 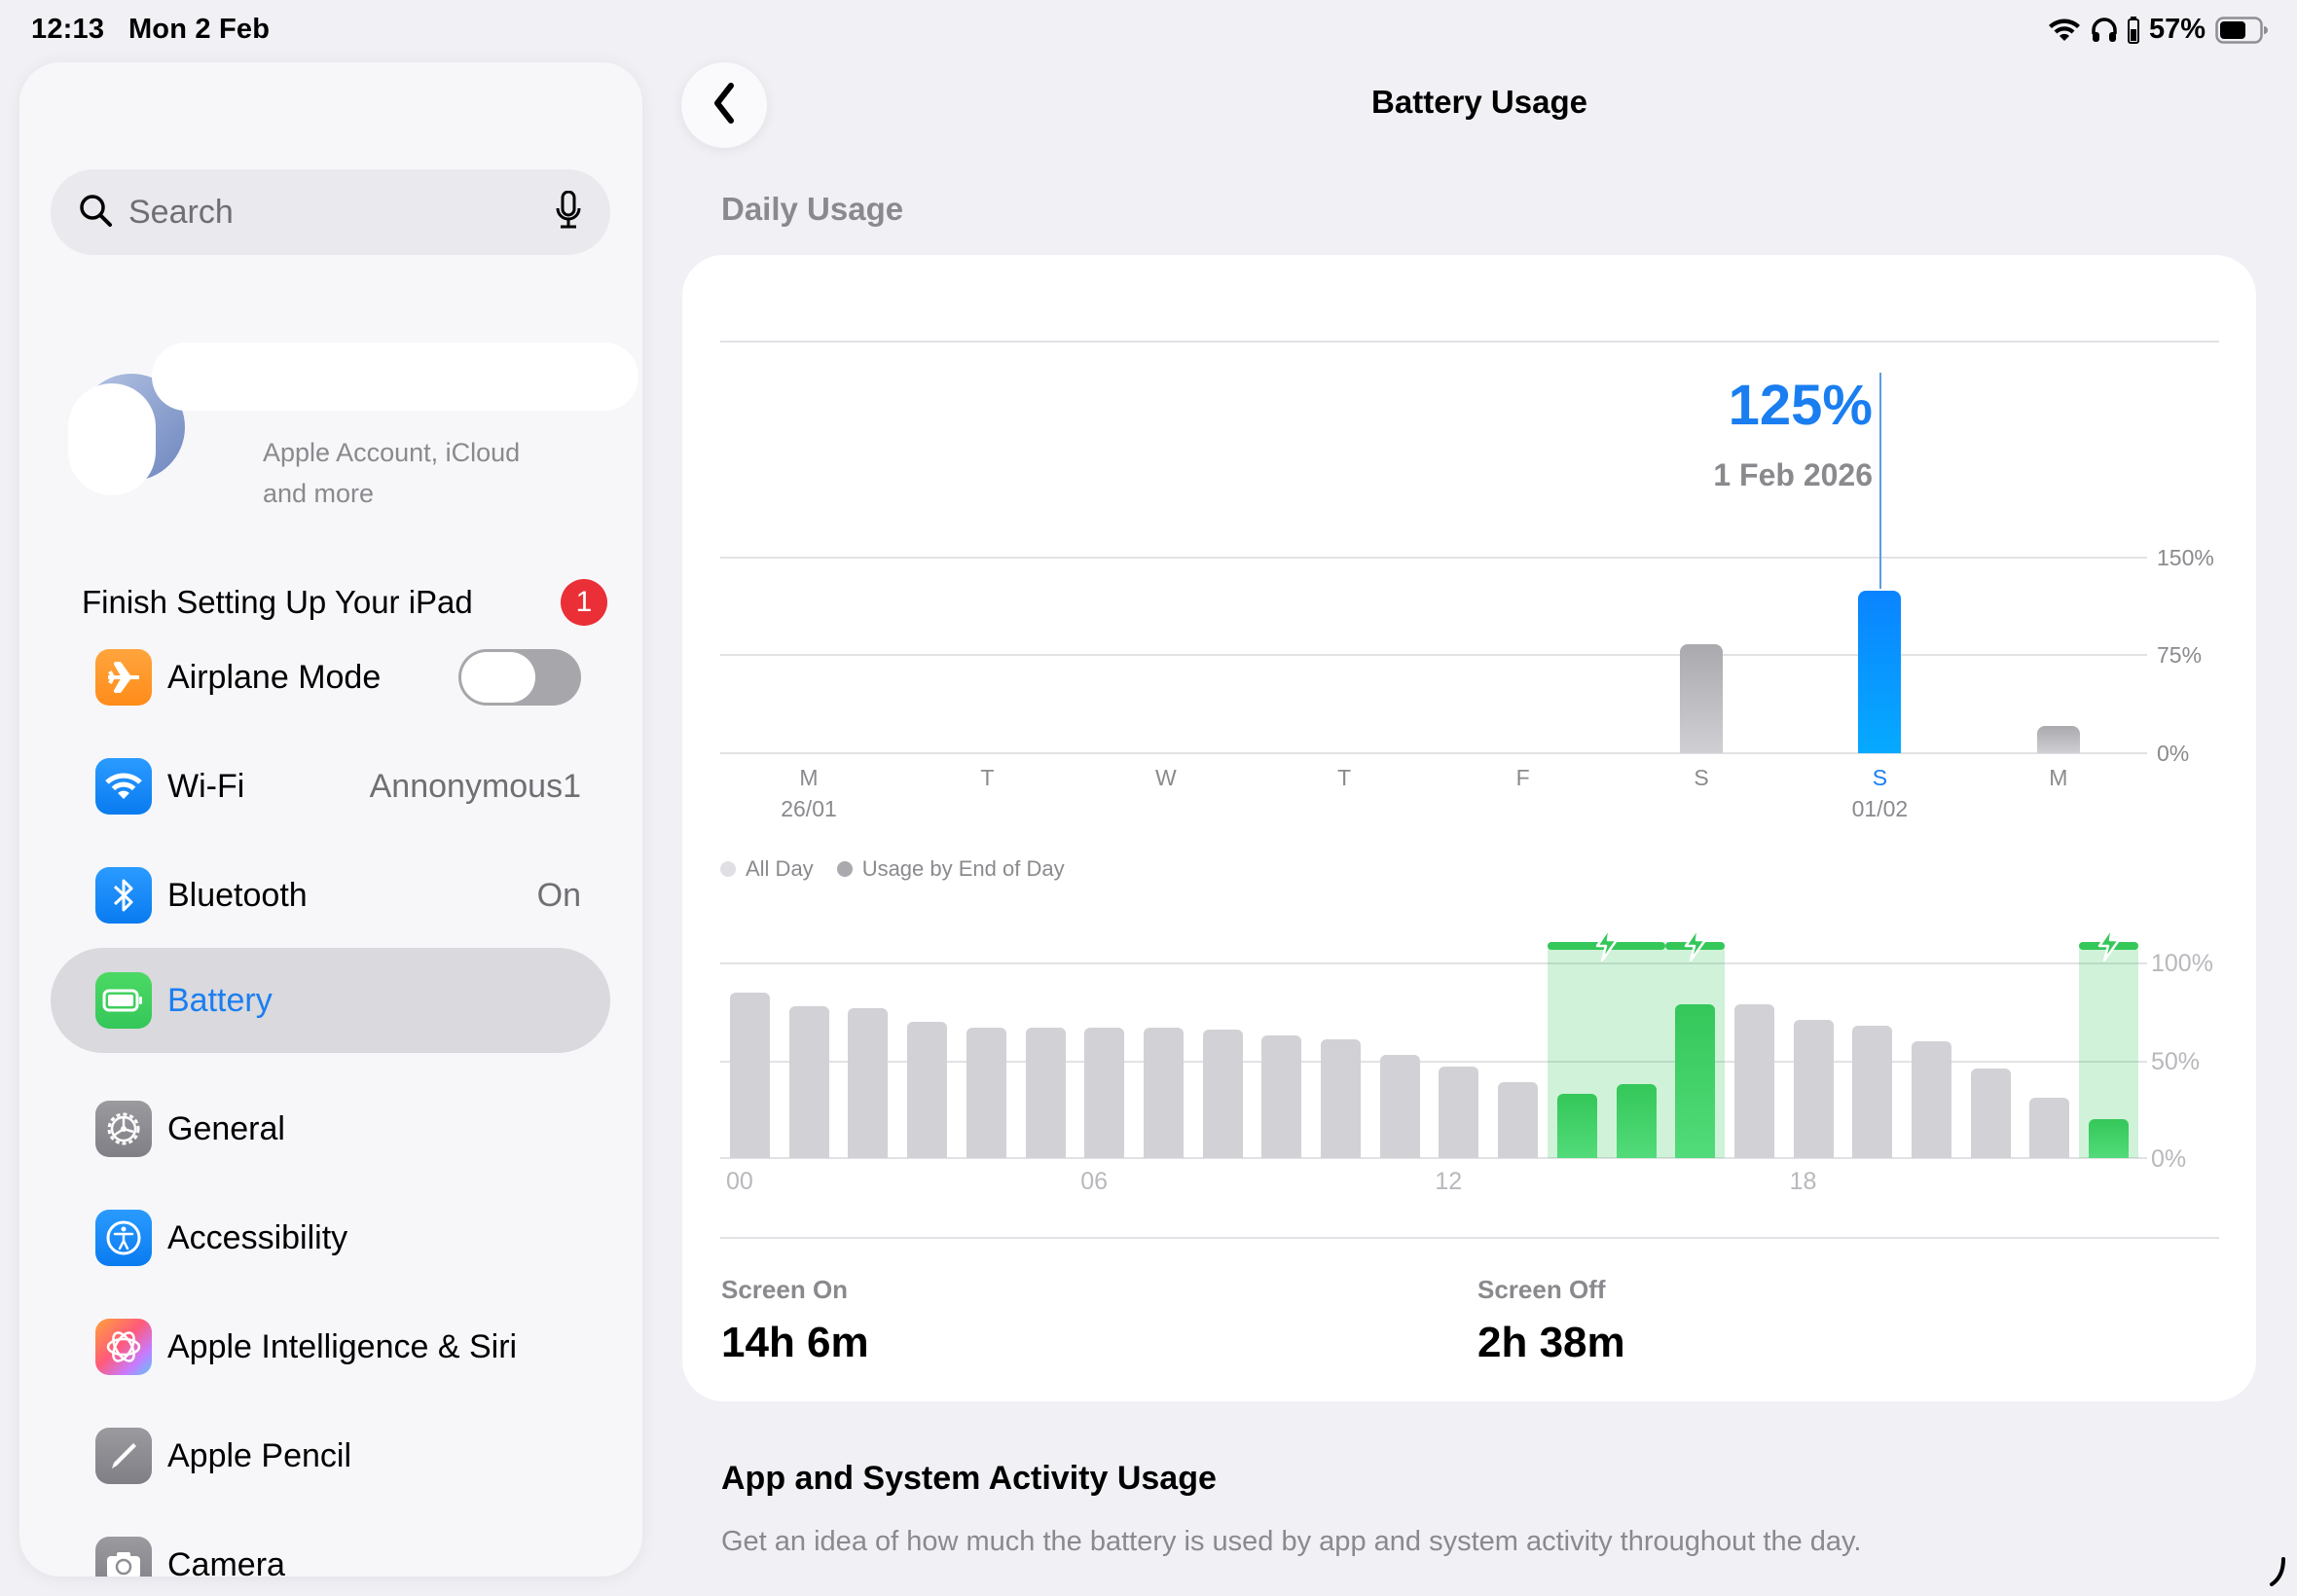 I want to click on y-tick-75: 75%, so click(x=2180, y=655).